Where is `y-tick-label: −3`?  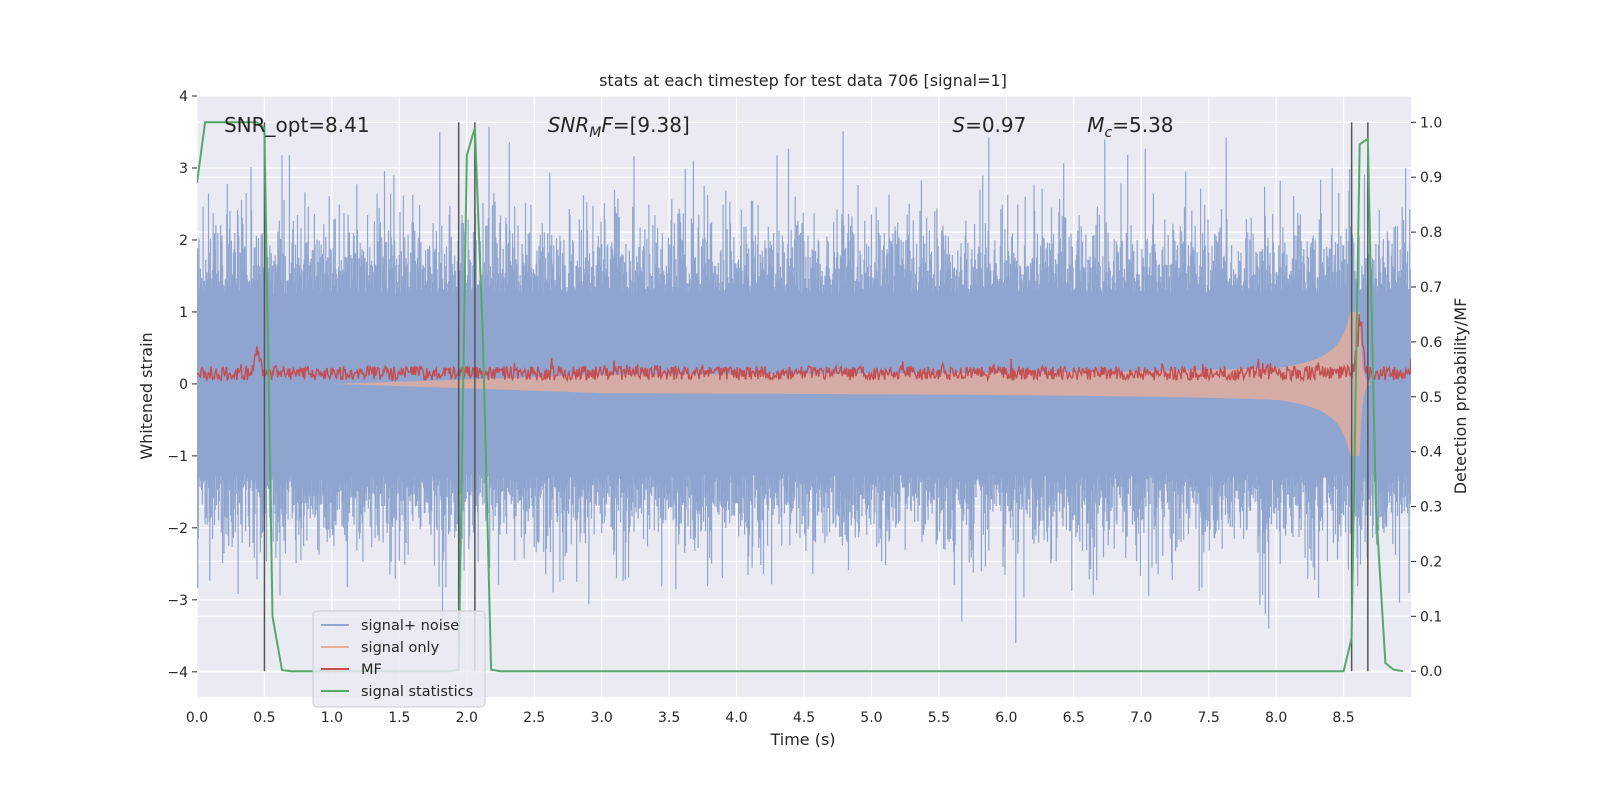 y-tick-label: −3 is located at coordinates (177, 601).